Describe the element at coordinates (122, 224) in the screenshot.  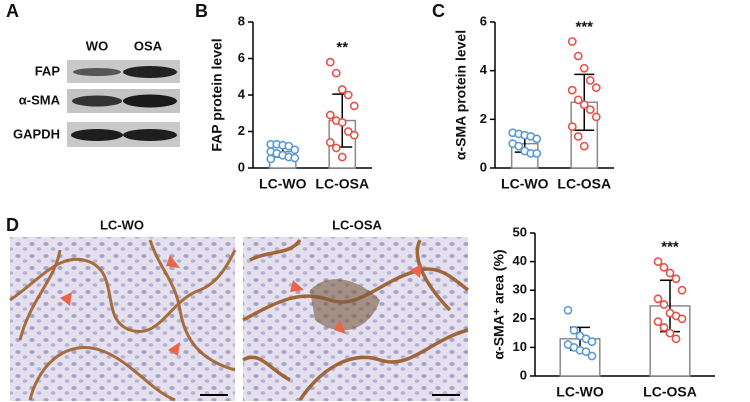
I see `image-label: LC-WO` at that location.